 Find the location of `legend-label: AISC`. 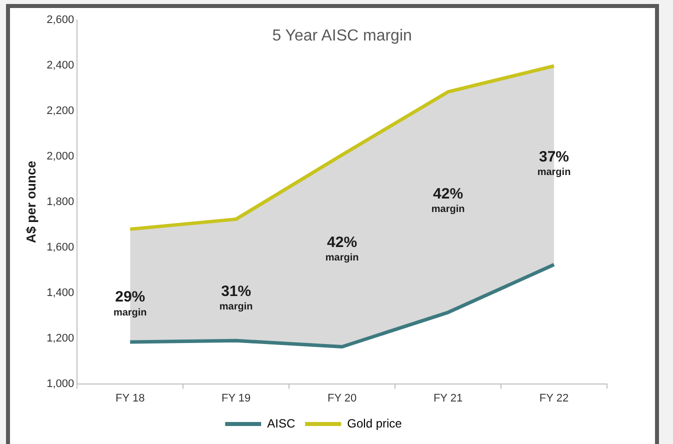

legend-label: AISC is located at coordinates (281, 423).